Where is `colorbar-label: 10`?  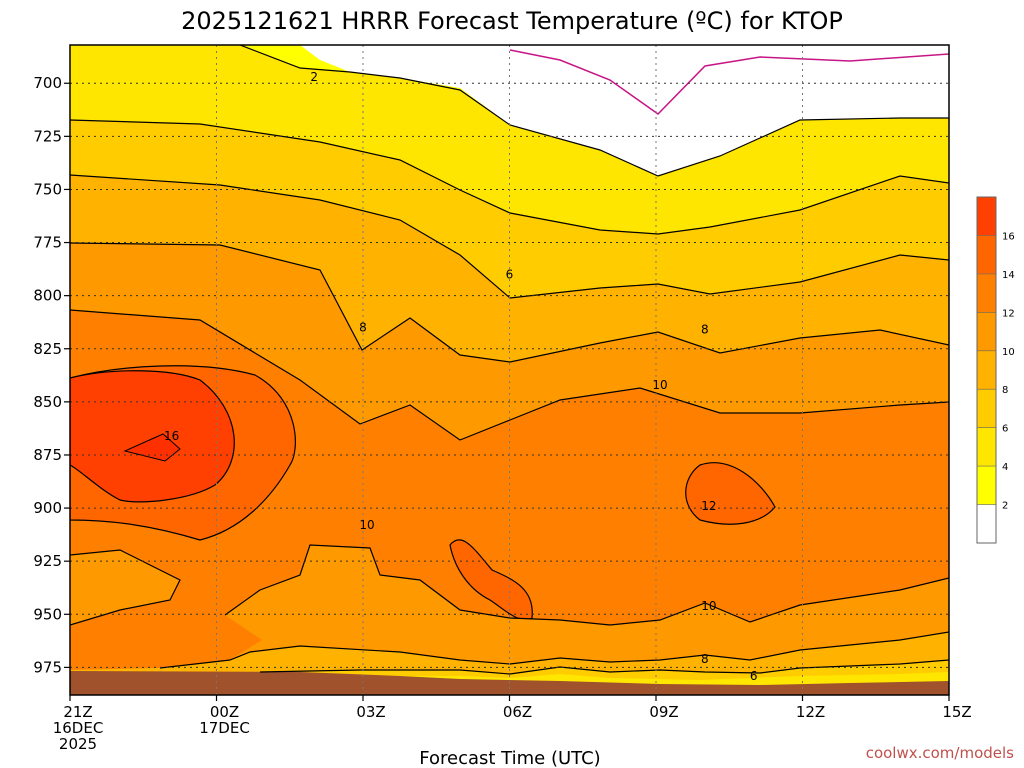
colorbar-label: 10 is located at coordinates (1008, 352).